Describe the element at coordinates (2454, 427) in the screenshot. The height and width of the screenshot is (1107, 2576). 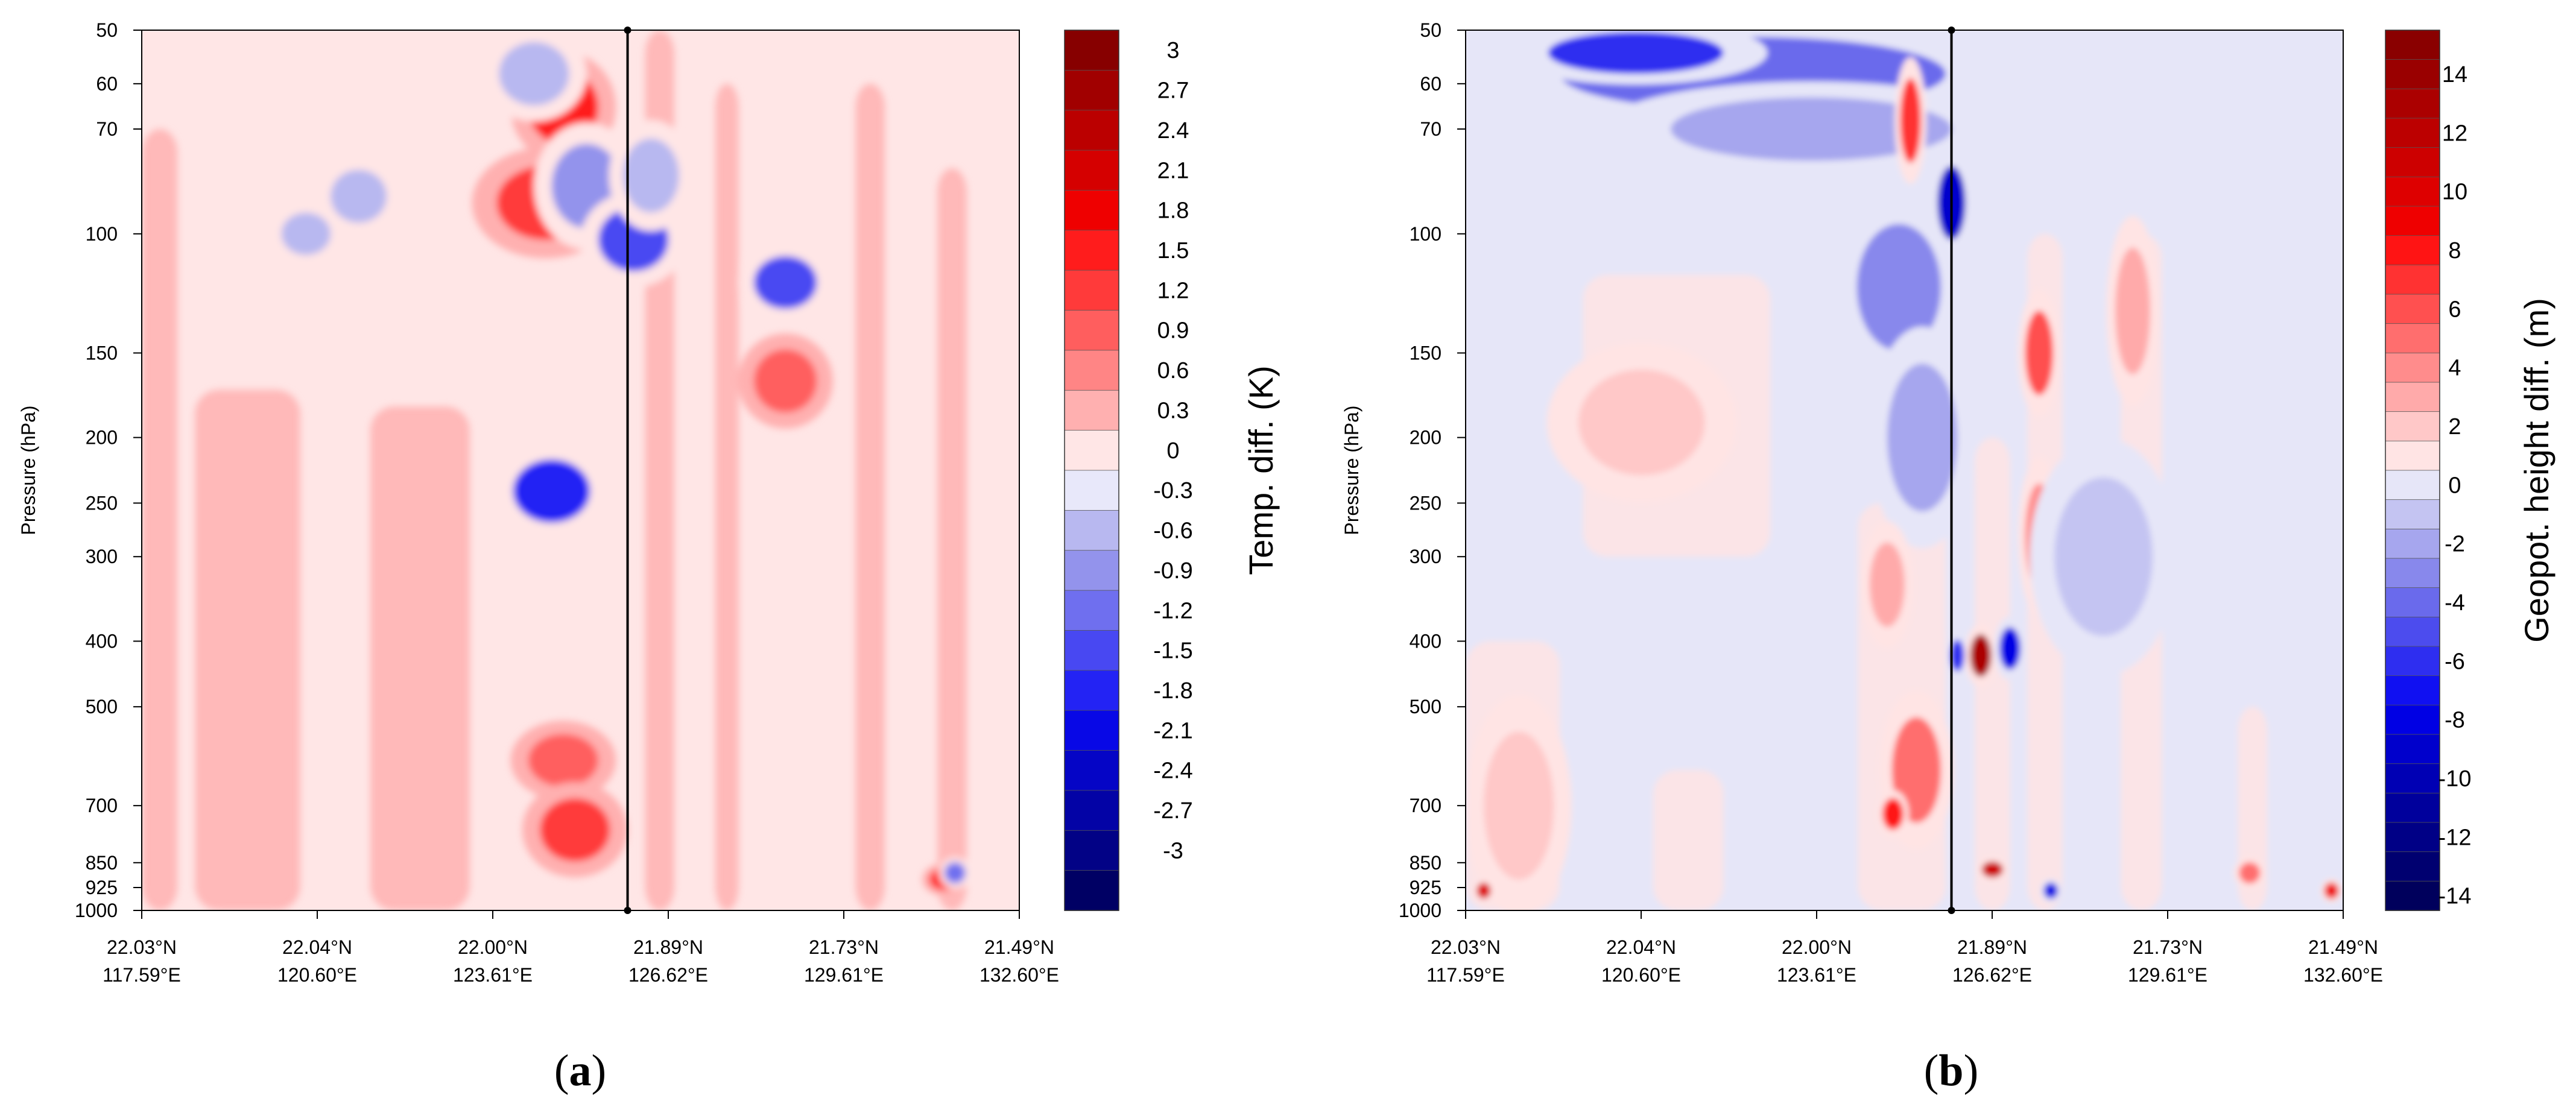
I see `colorbar-label-b-6: 2` at that location.